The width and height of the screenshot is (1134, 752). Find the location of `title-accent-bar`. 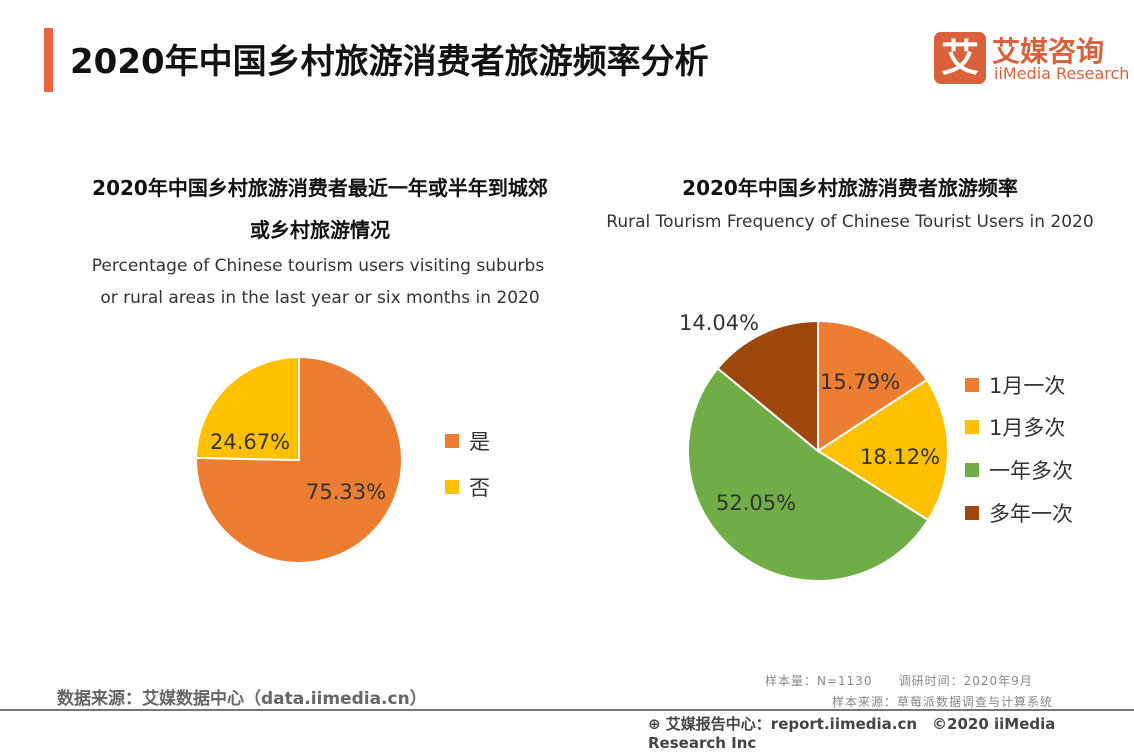

title-accent-bar is located at coordinates (48, 60).